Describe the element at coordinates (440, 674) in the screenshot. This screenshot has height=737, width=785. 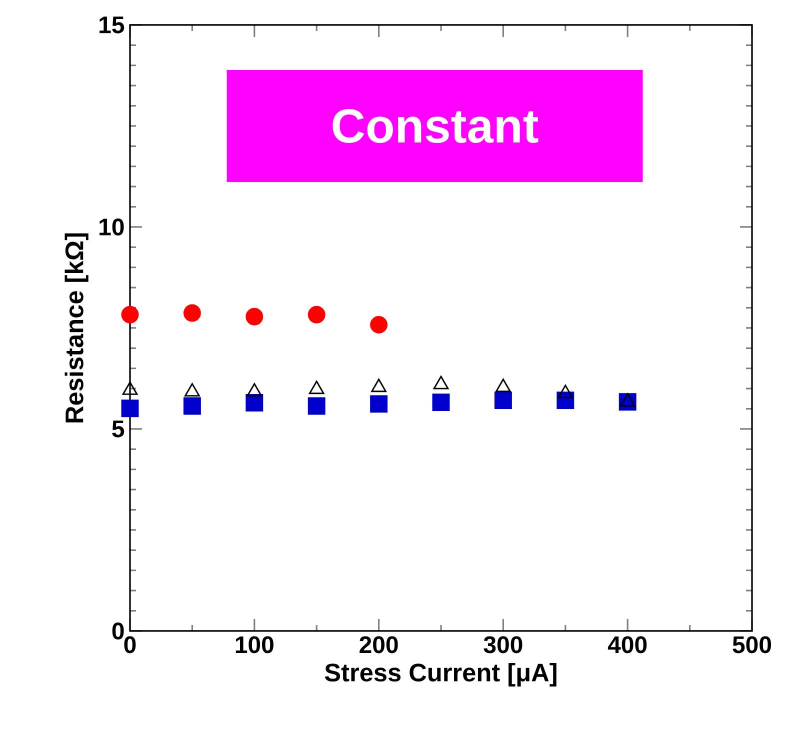
I see `x-axis-title: Stress Current [μA]` at that location.